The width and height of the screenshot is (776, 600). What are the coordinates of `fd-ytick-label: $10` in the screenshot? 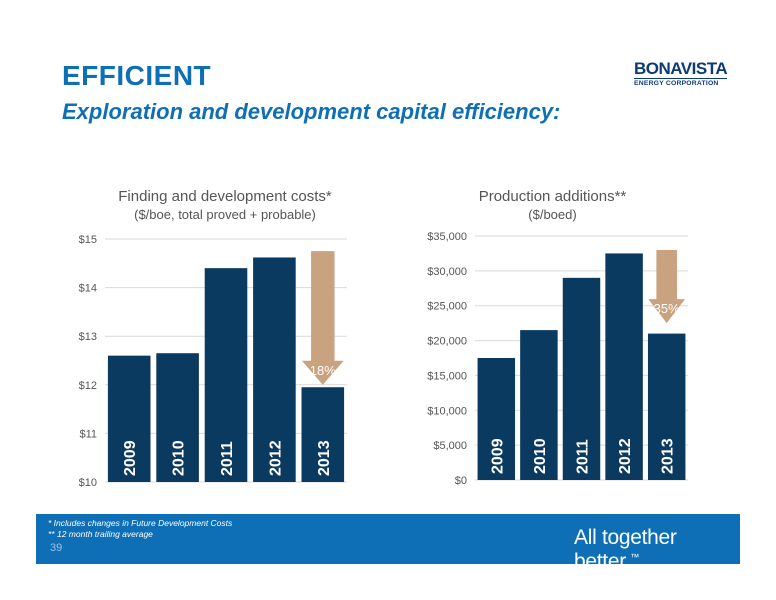 It's located at (88, 483).